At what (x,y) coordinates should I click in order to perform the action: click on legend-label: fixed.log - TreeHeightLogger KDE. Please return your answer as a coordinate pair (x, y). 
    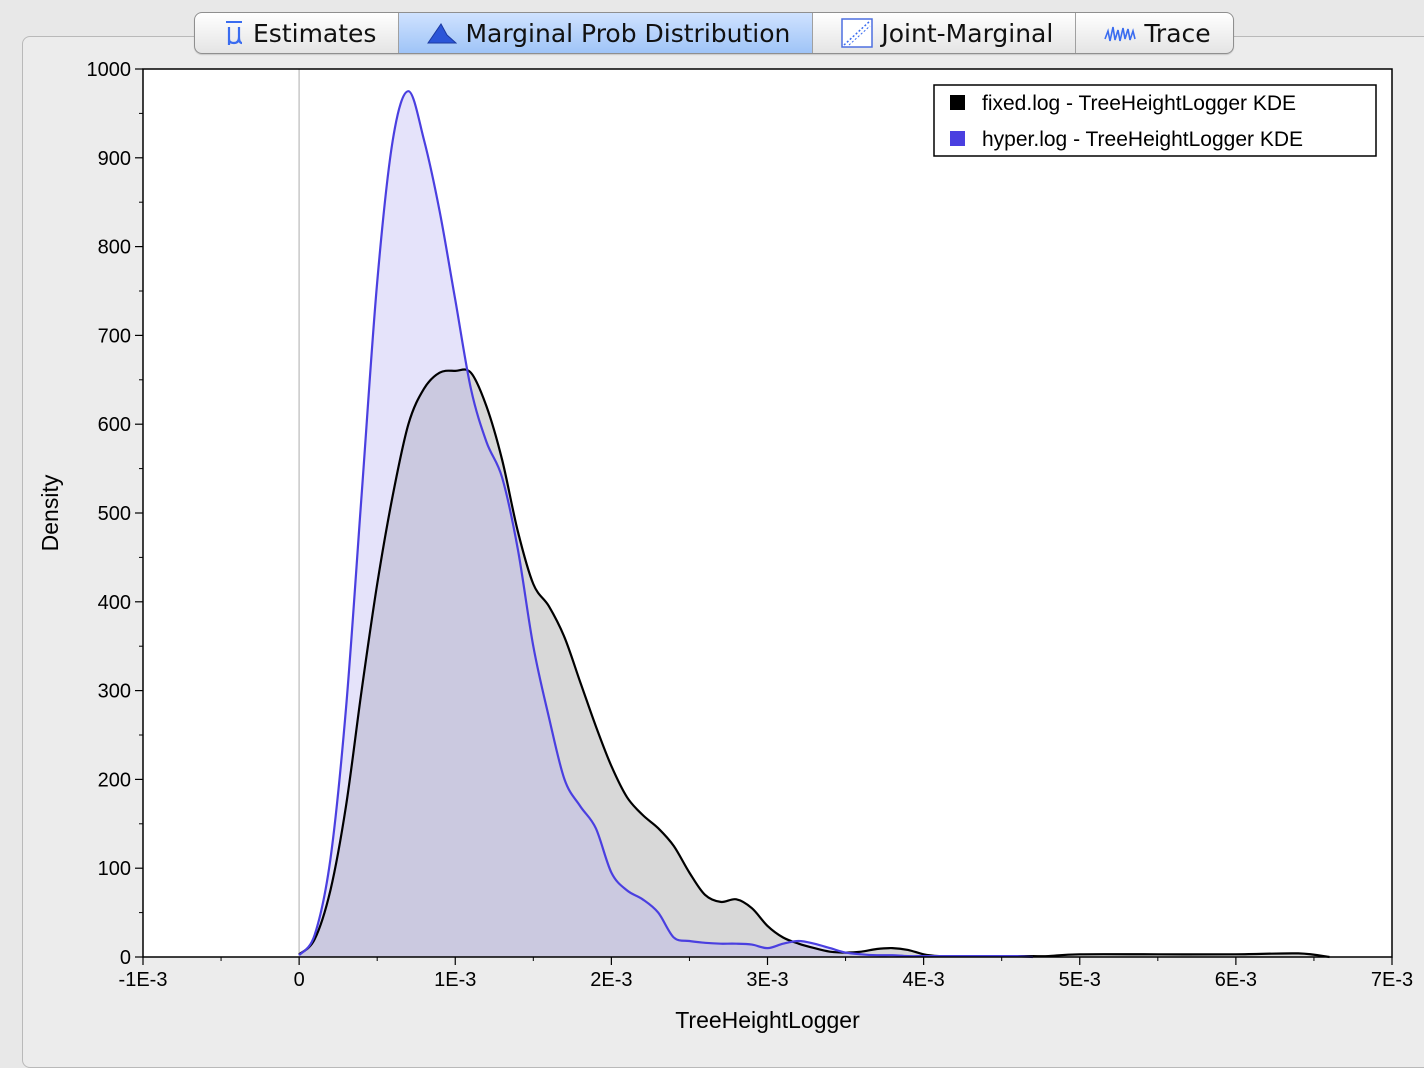
    Looking at the image, I should click on (1139, 103).